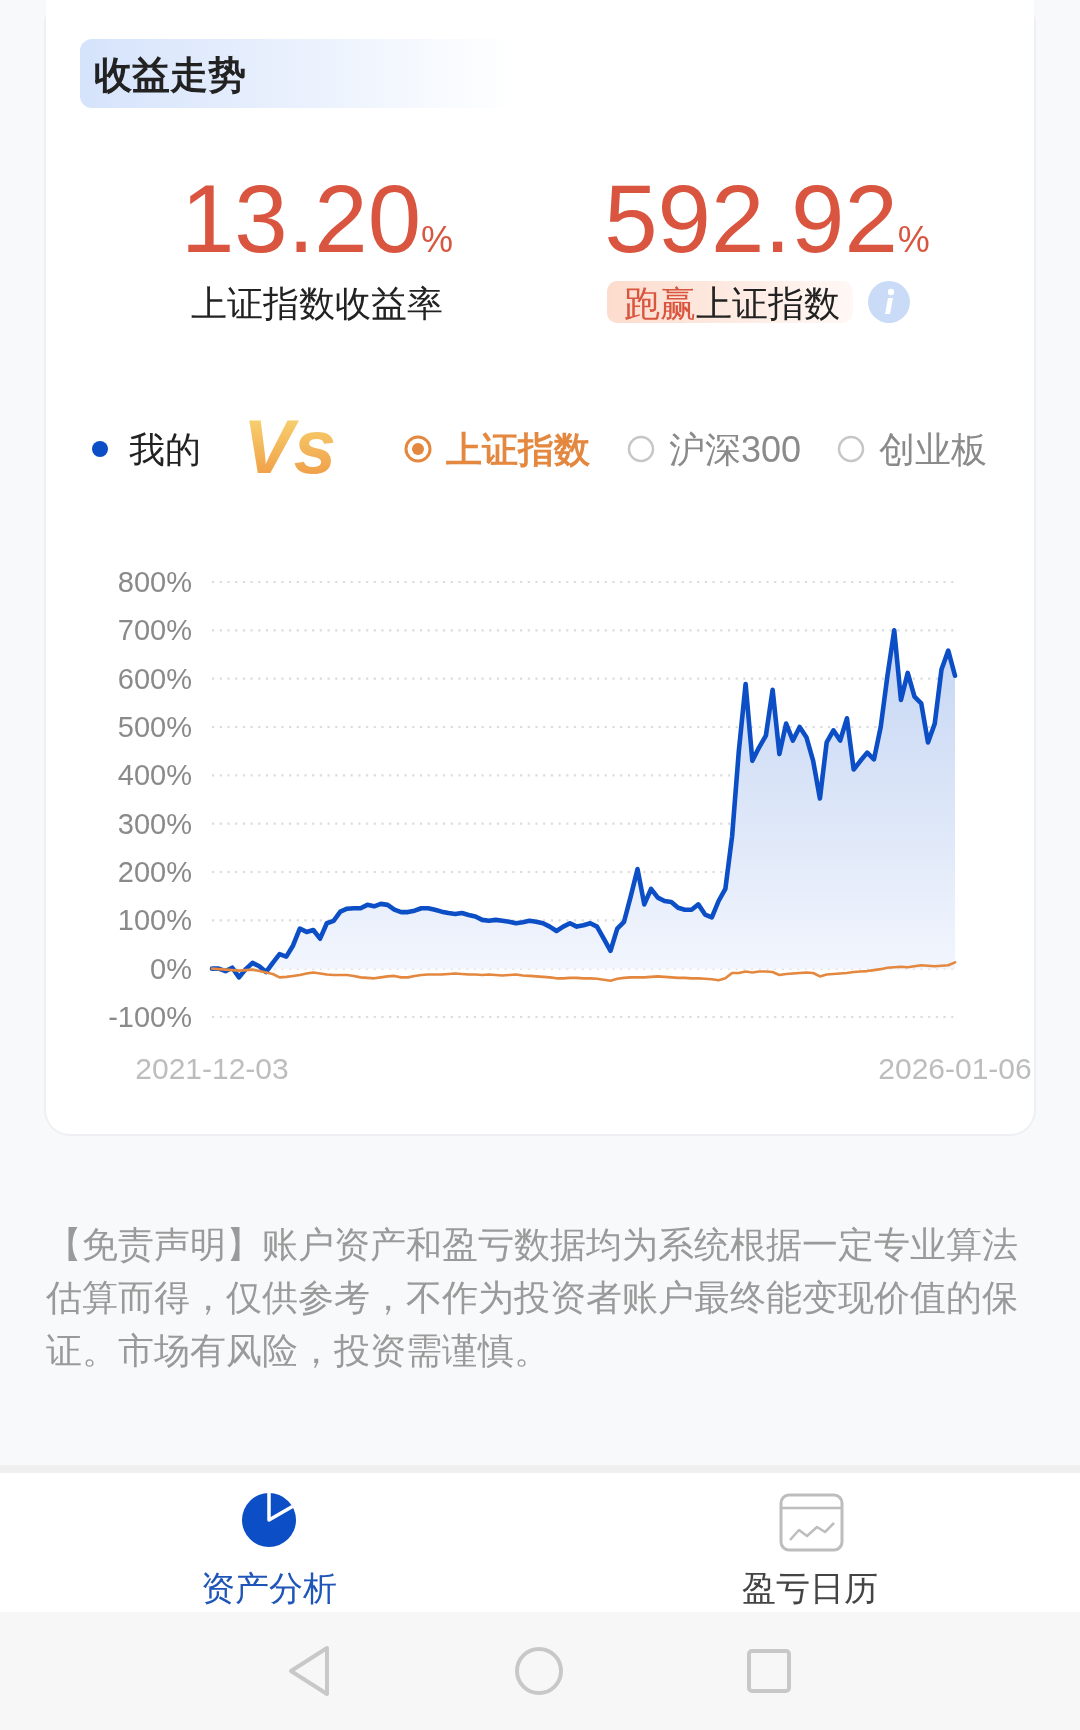 This screenshot has height=1730, width=1080. Describe the element at coordinates (660, 303) in the screenshot. I see `text: 跑赢` at that location.